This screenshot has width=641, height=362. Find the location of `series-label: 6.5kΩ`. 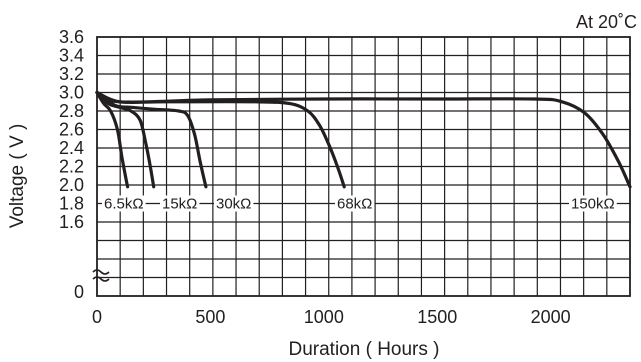

series-label: 6.5kΩ is located at coordinates (124, 204).